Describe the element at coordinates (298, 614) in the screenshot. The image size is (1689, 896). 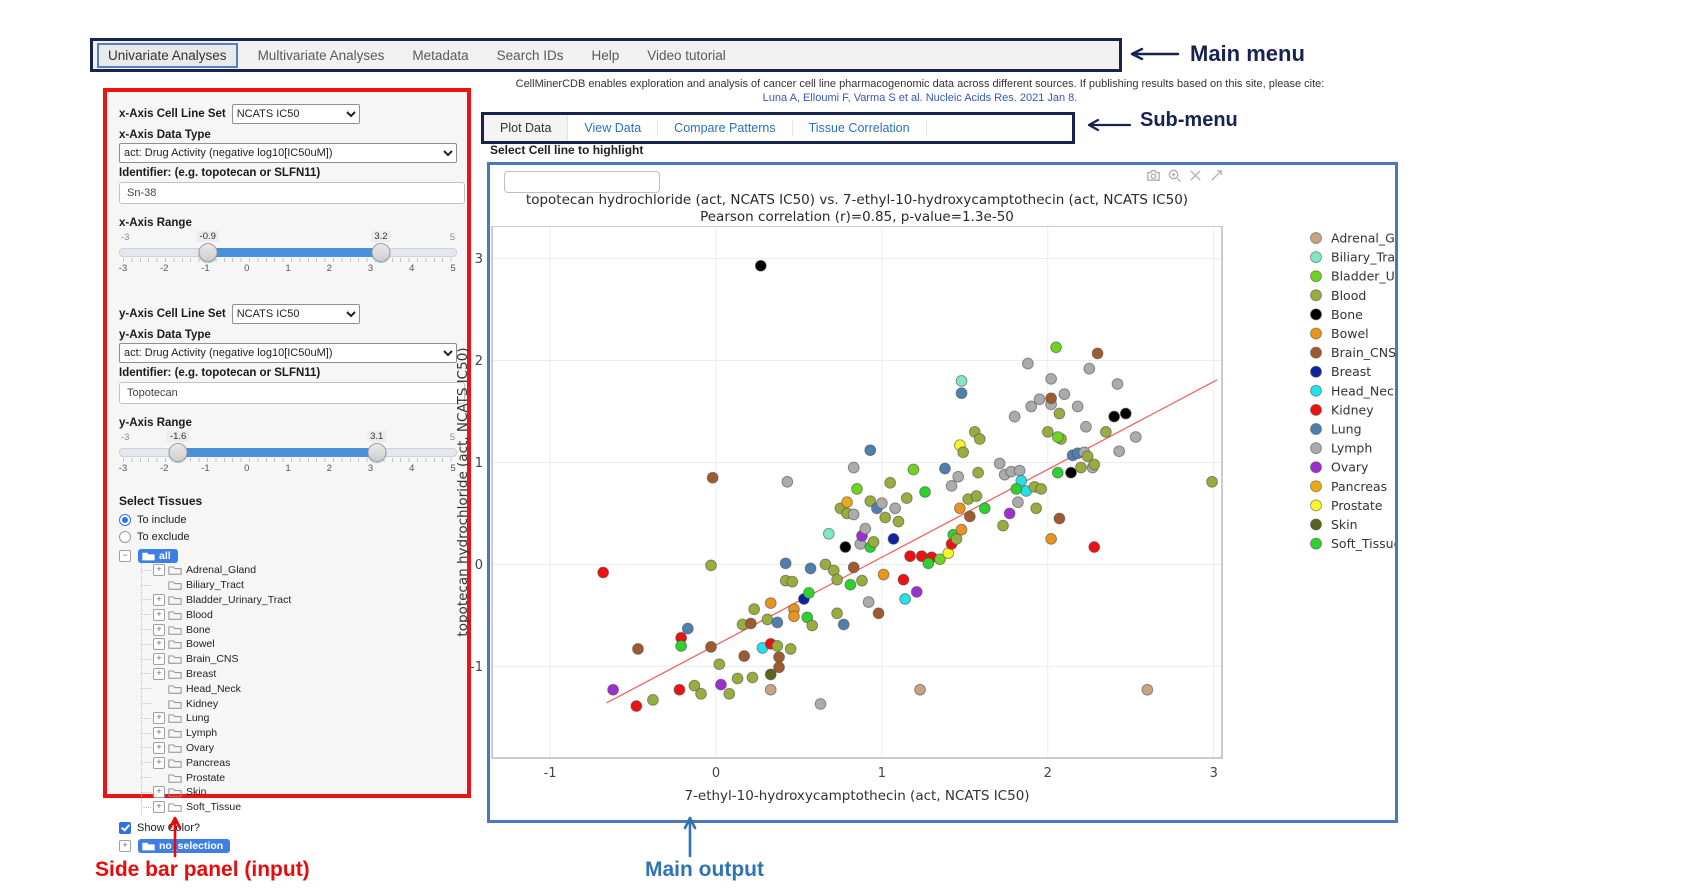
I see `tissue-tree-item-blood: + Blood` at that location.